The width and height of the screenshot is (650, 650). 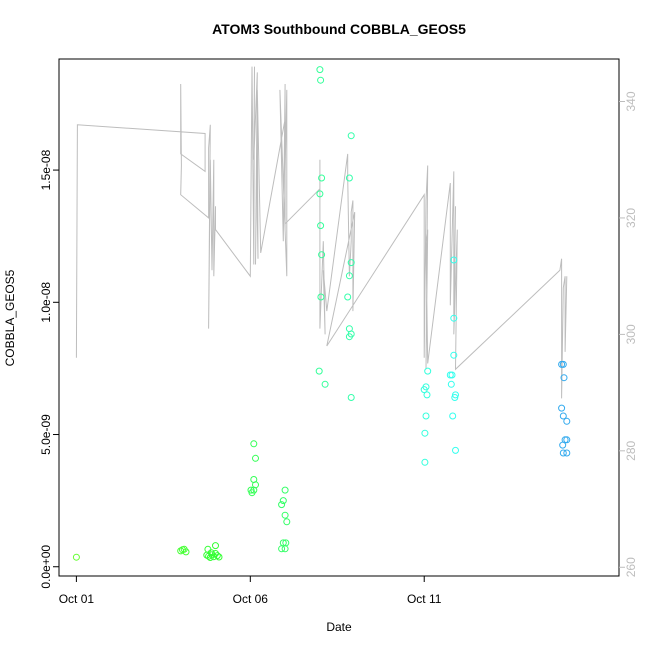 What do you see at coordinates (46, 169) in the screenshot?
I see `y-tick-label: 1.5e-08` at bounding box center [46, 169].